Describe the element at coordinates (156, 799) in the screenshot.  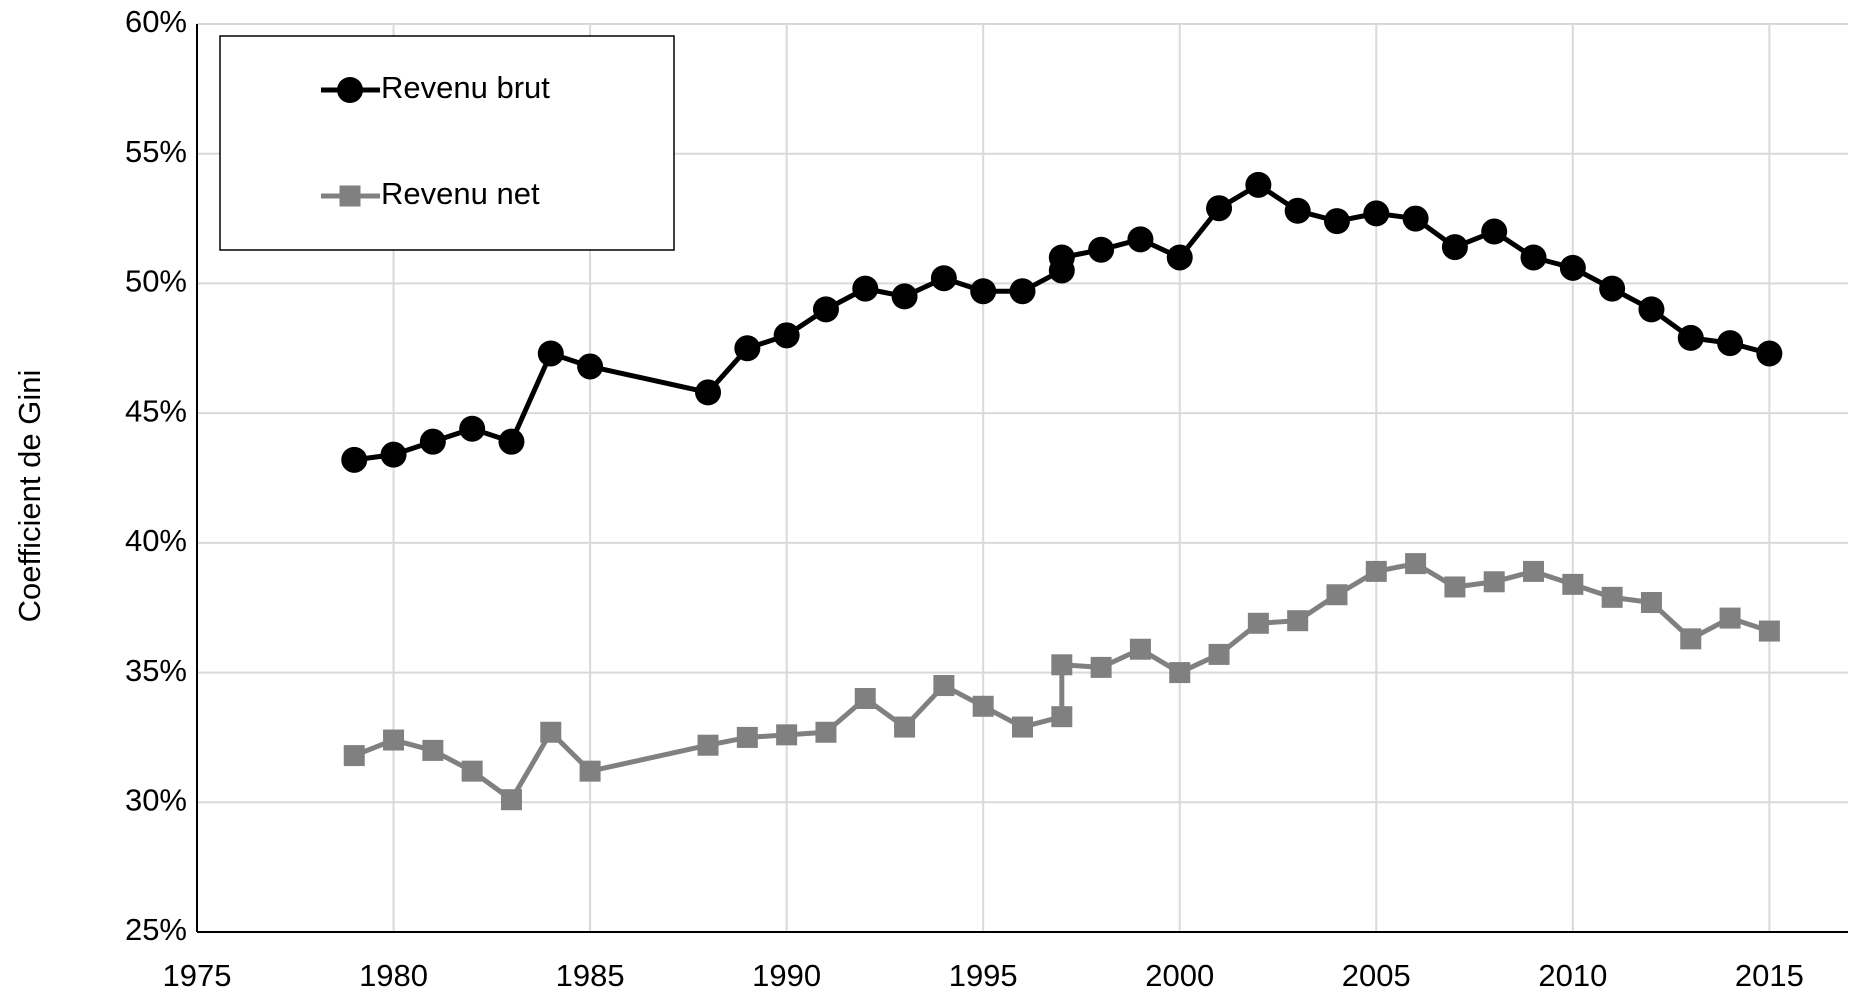
I see `y-tick-label: 30%` at that location.